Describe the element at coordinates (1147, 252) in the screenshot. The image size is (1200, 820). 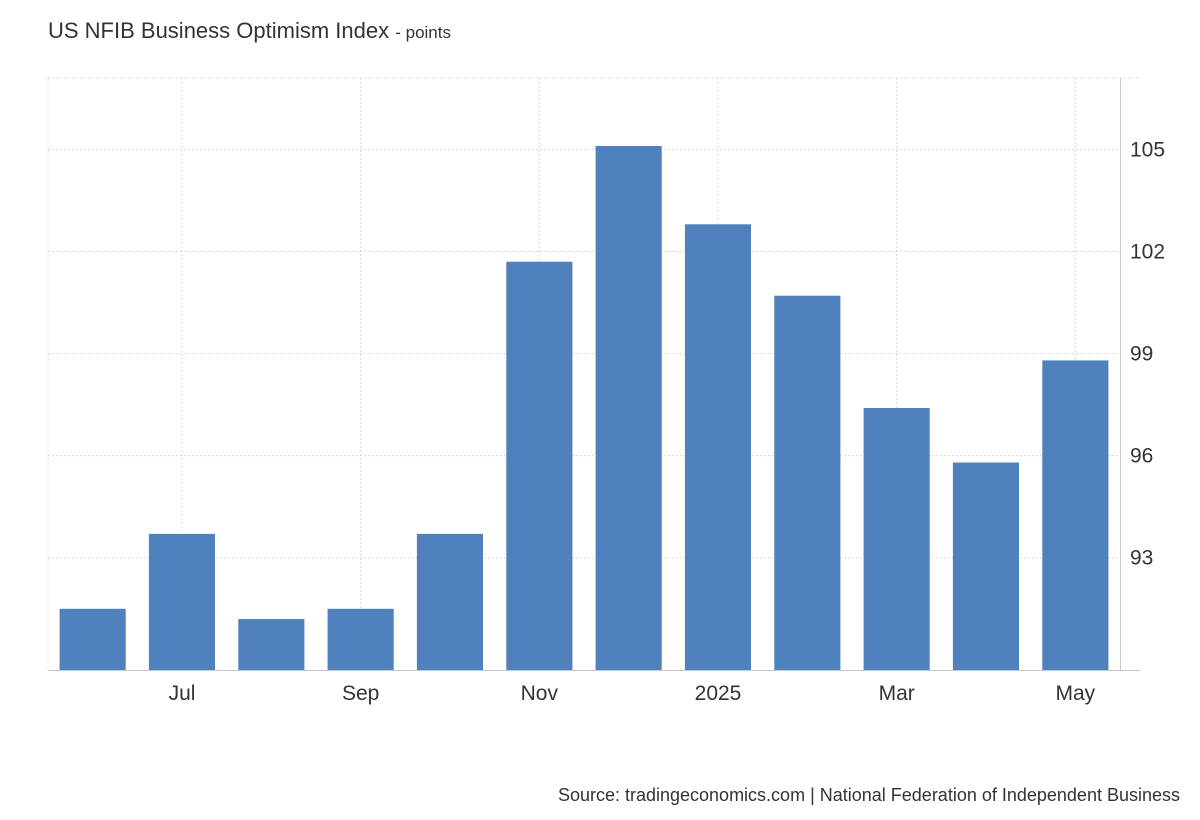
I see `y-tick-label: 102` at that location.